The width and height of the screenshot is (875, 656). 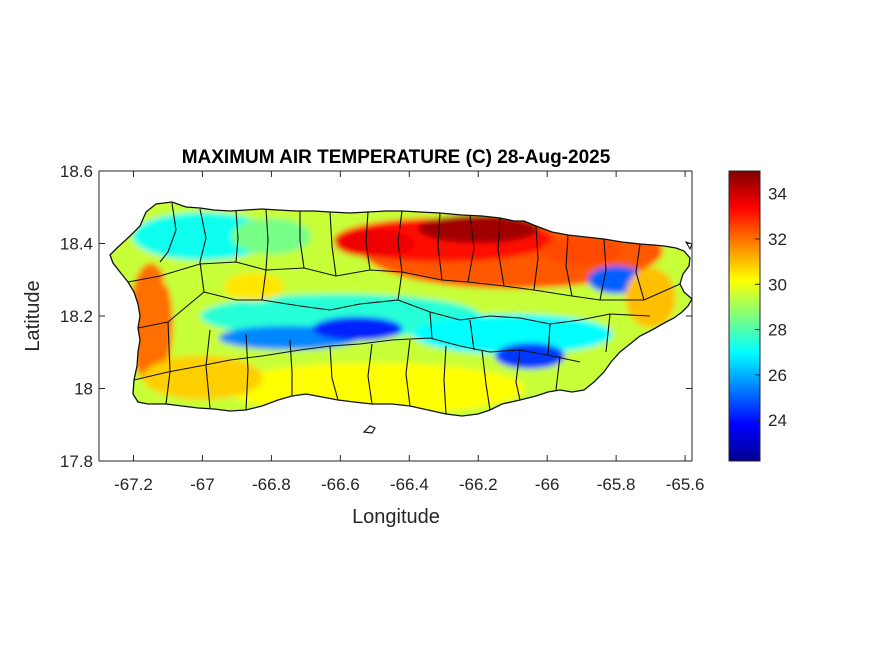 What do you see at coordinates (33, 315) in the screenshot?
I see `y-axis-label: Latitude` at bounding box center [33, 315].